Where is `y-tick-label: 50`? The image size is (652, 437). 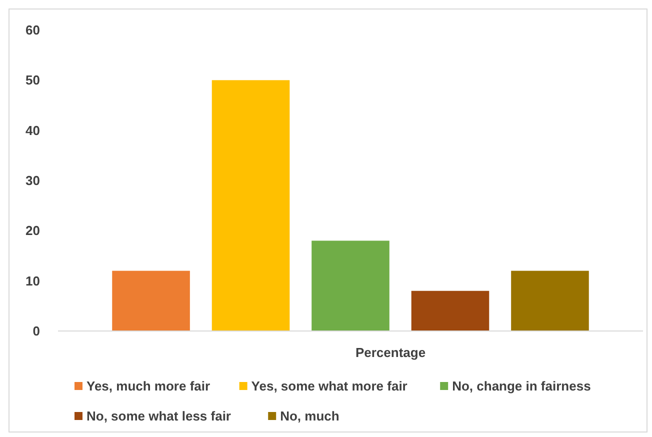 y-tick-label: 50 is located at coordinates (33, 80).